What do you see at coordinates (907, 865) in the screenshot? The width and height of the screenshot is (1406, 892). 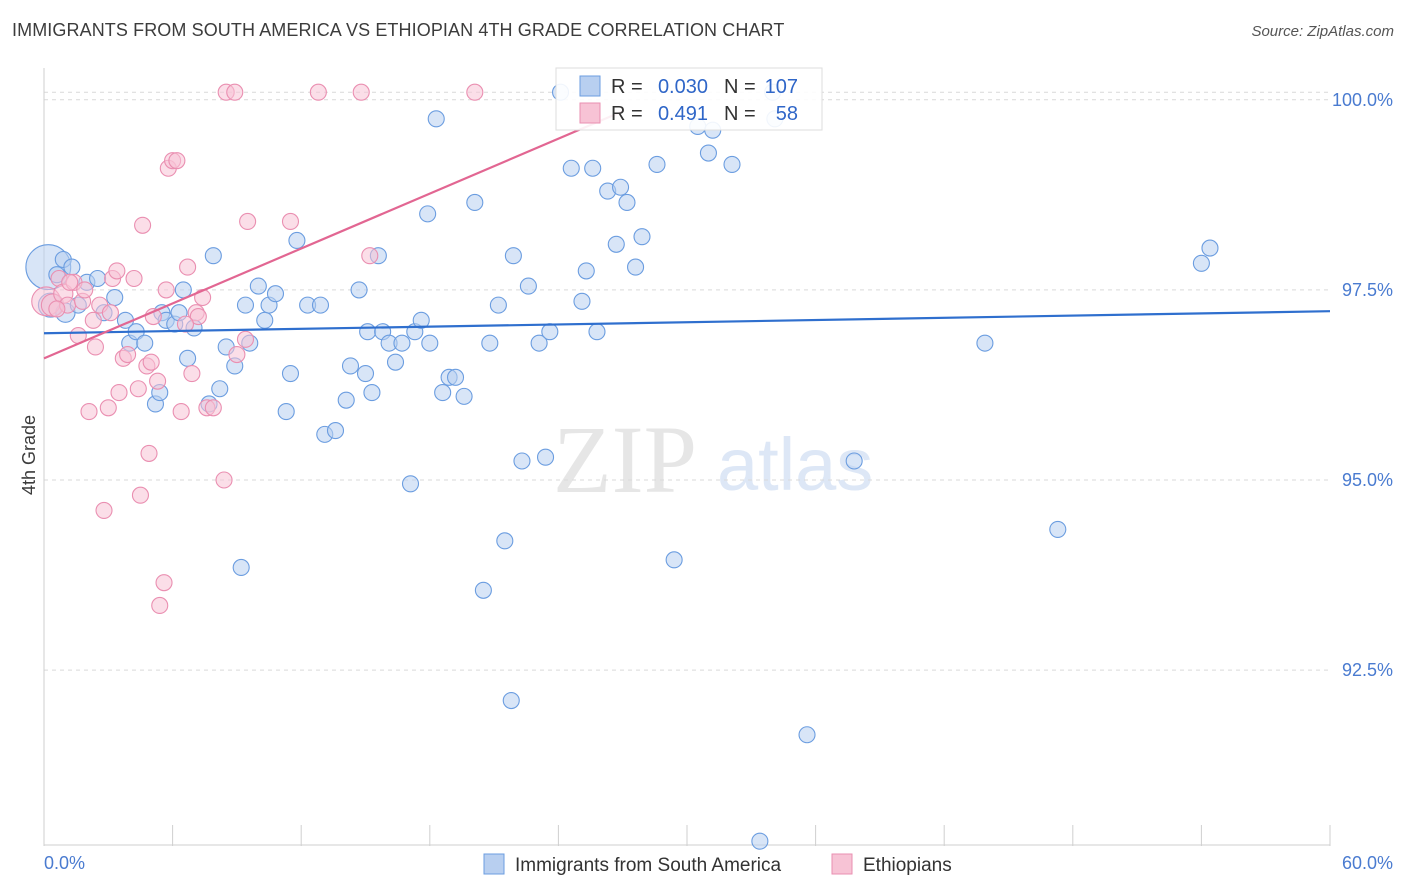 I see `bottom-legend-label-pink: Ethiopians` at bounding box center [907, 865].